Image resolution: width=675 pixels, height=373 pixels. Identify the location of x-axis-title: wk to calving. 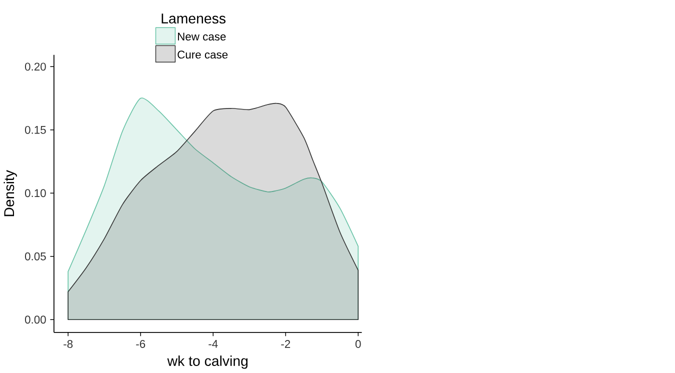
(207, 363).